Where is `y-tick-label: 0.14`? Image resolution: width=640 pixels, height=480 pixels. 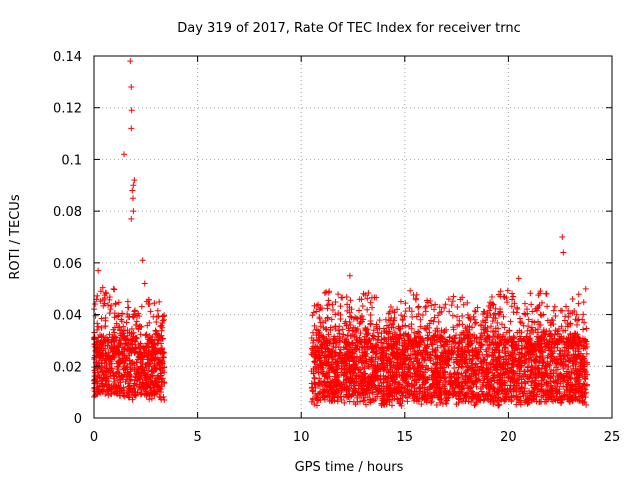
y-tick-label: 0.14 is located at coordinates (67, 57).